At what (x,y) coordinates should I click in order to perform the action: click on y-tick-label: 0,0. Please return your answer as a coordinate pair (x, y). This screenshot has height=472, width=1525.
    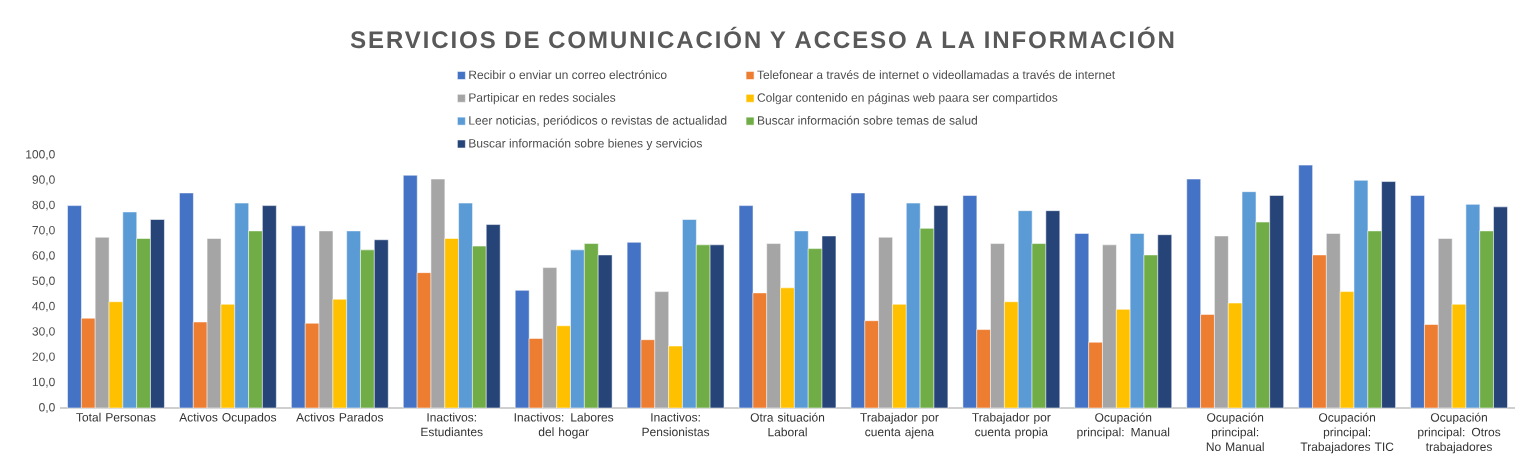
    Looking at the image, I should click on (47, 408).